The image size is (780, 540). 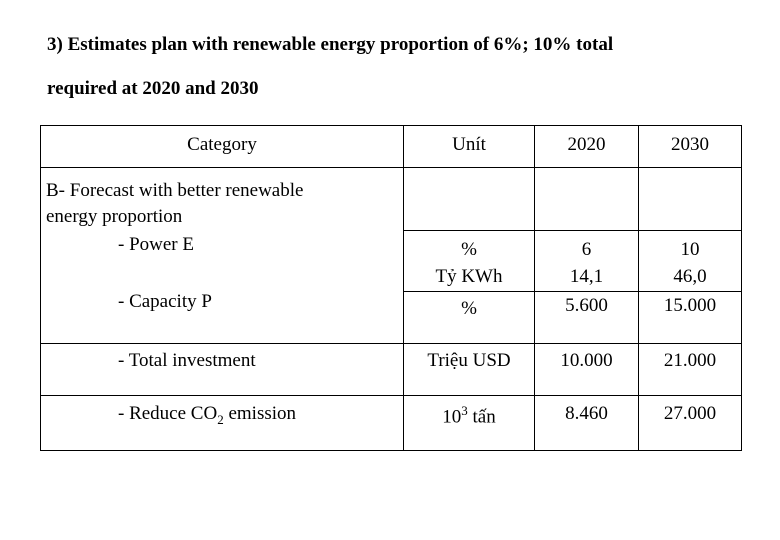 I want to click on header-2030: 2030, so click(x=690, y=144).